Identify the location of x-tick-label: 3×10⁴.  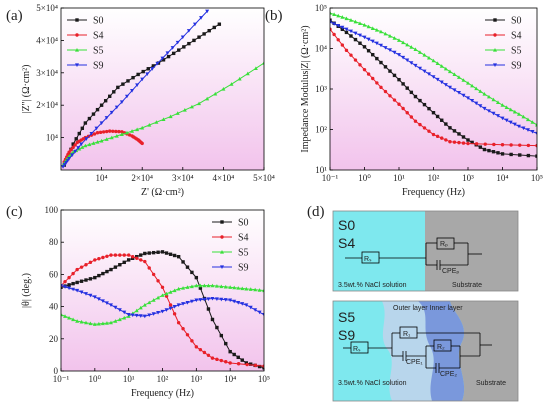
(183, 178).